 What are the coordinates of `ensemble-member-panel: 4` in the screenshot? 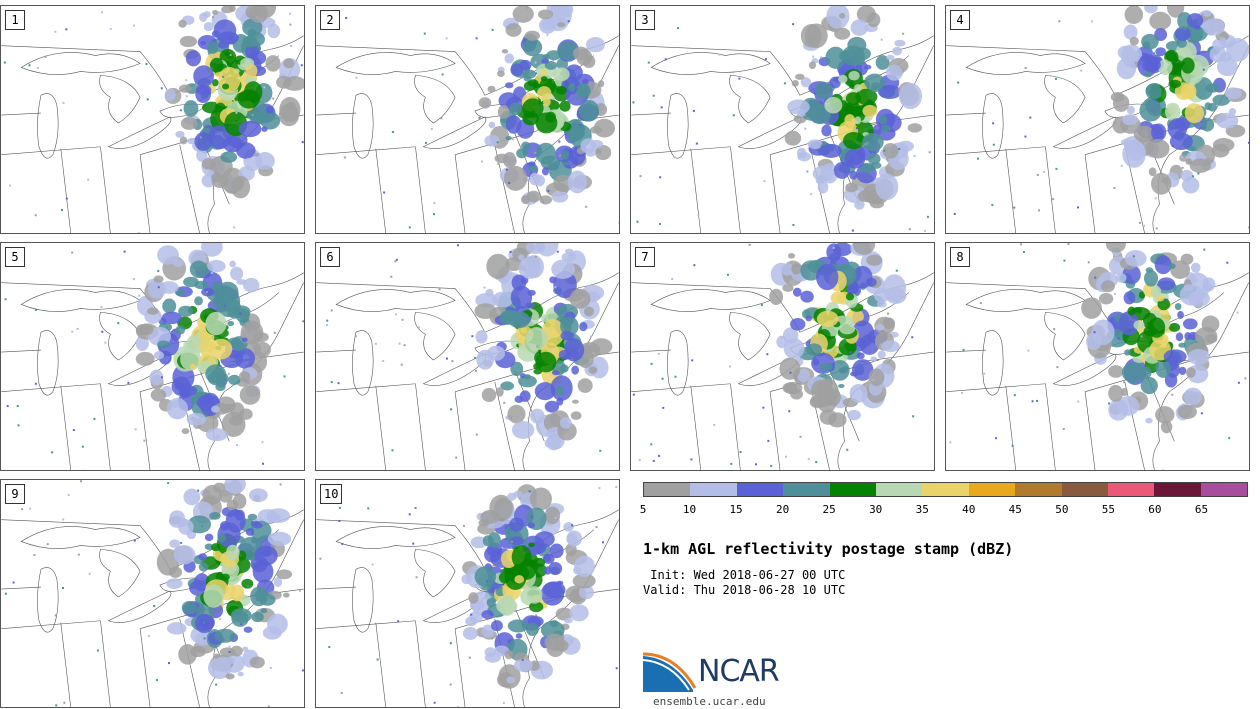 It's located at (1097, 119).